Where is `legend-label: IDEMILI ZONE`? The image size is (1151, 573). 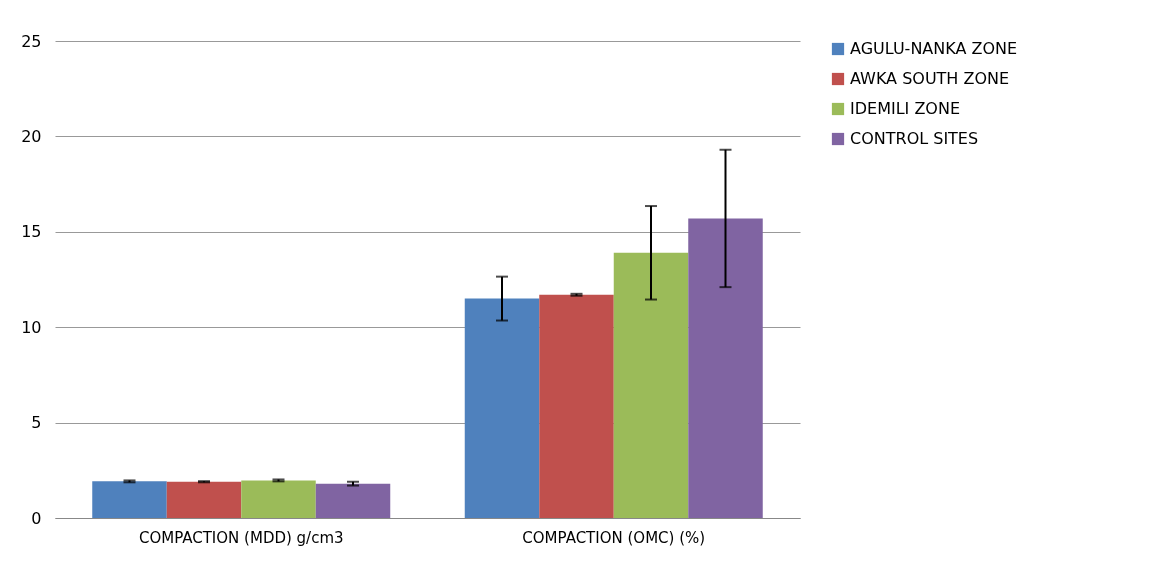
legend-label: IDEMILI ZONE is located at coordinates (905, 108).